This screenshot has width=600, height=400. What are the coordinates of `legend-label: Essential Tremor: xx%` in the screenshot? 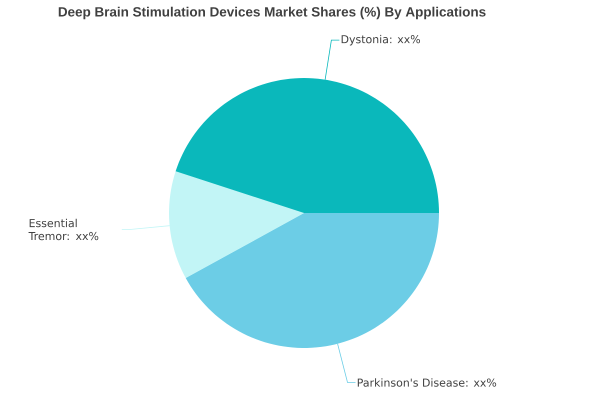 It's located at (63, 229).